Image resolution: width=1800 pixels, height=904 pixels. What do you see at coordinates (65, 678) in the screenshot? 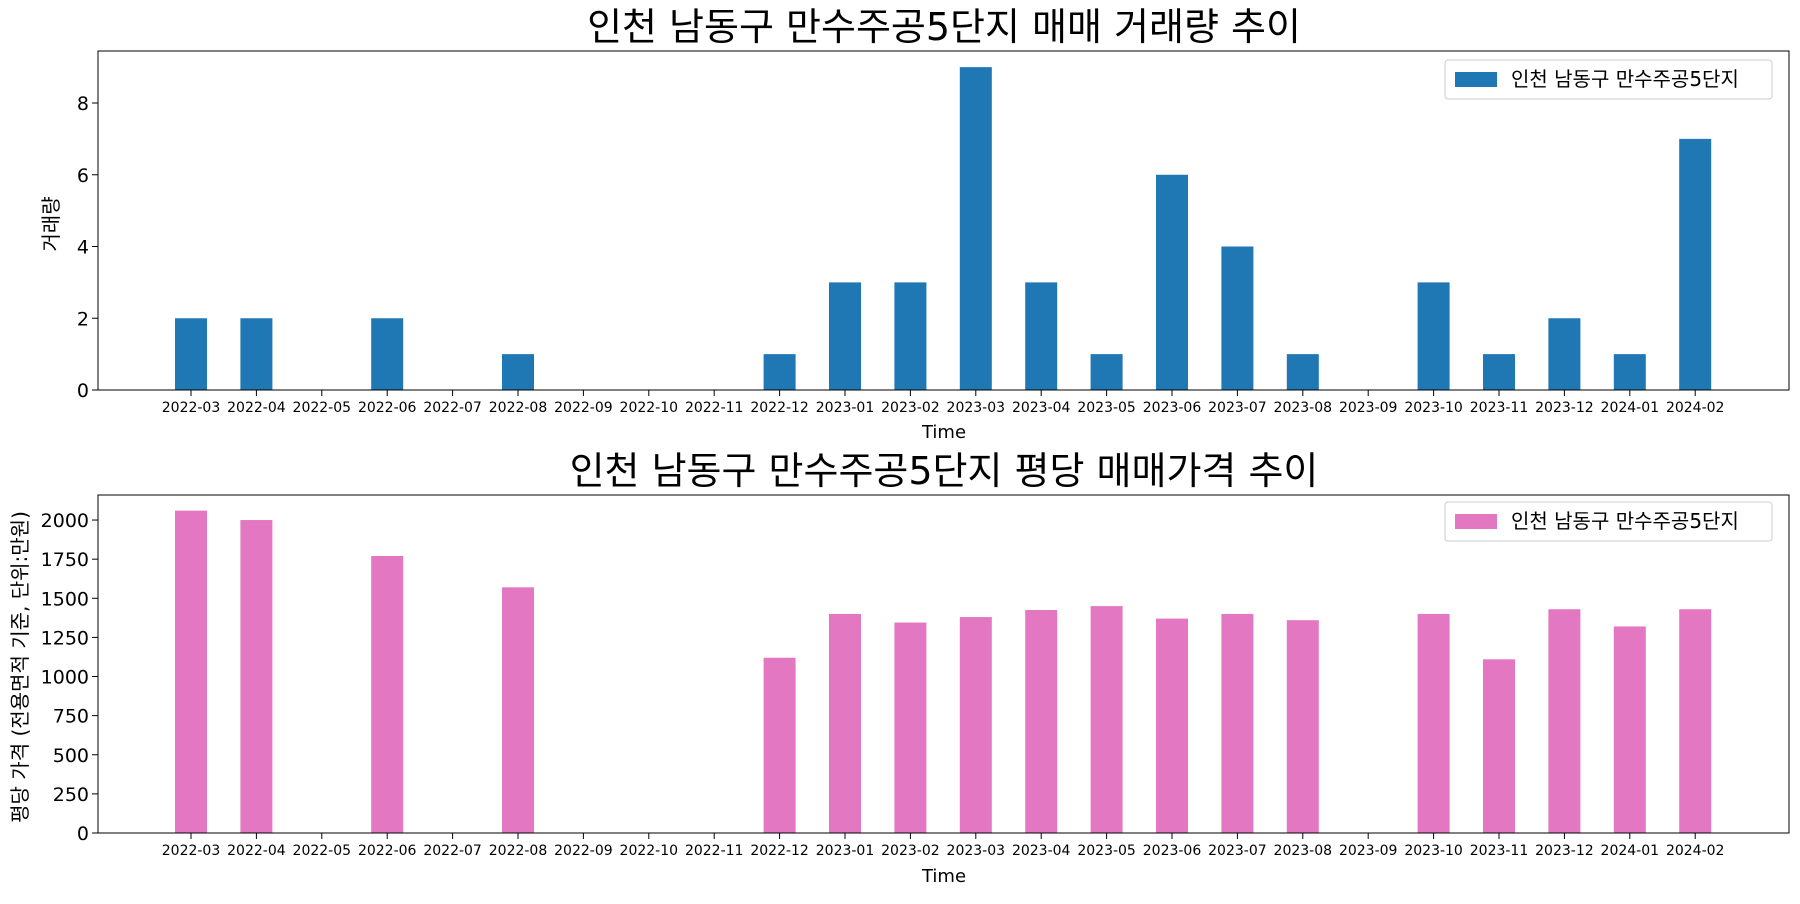
I see `y-tick-label: 1000` at bounding box center [65, 678].